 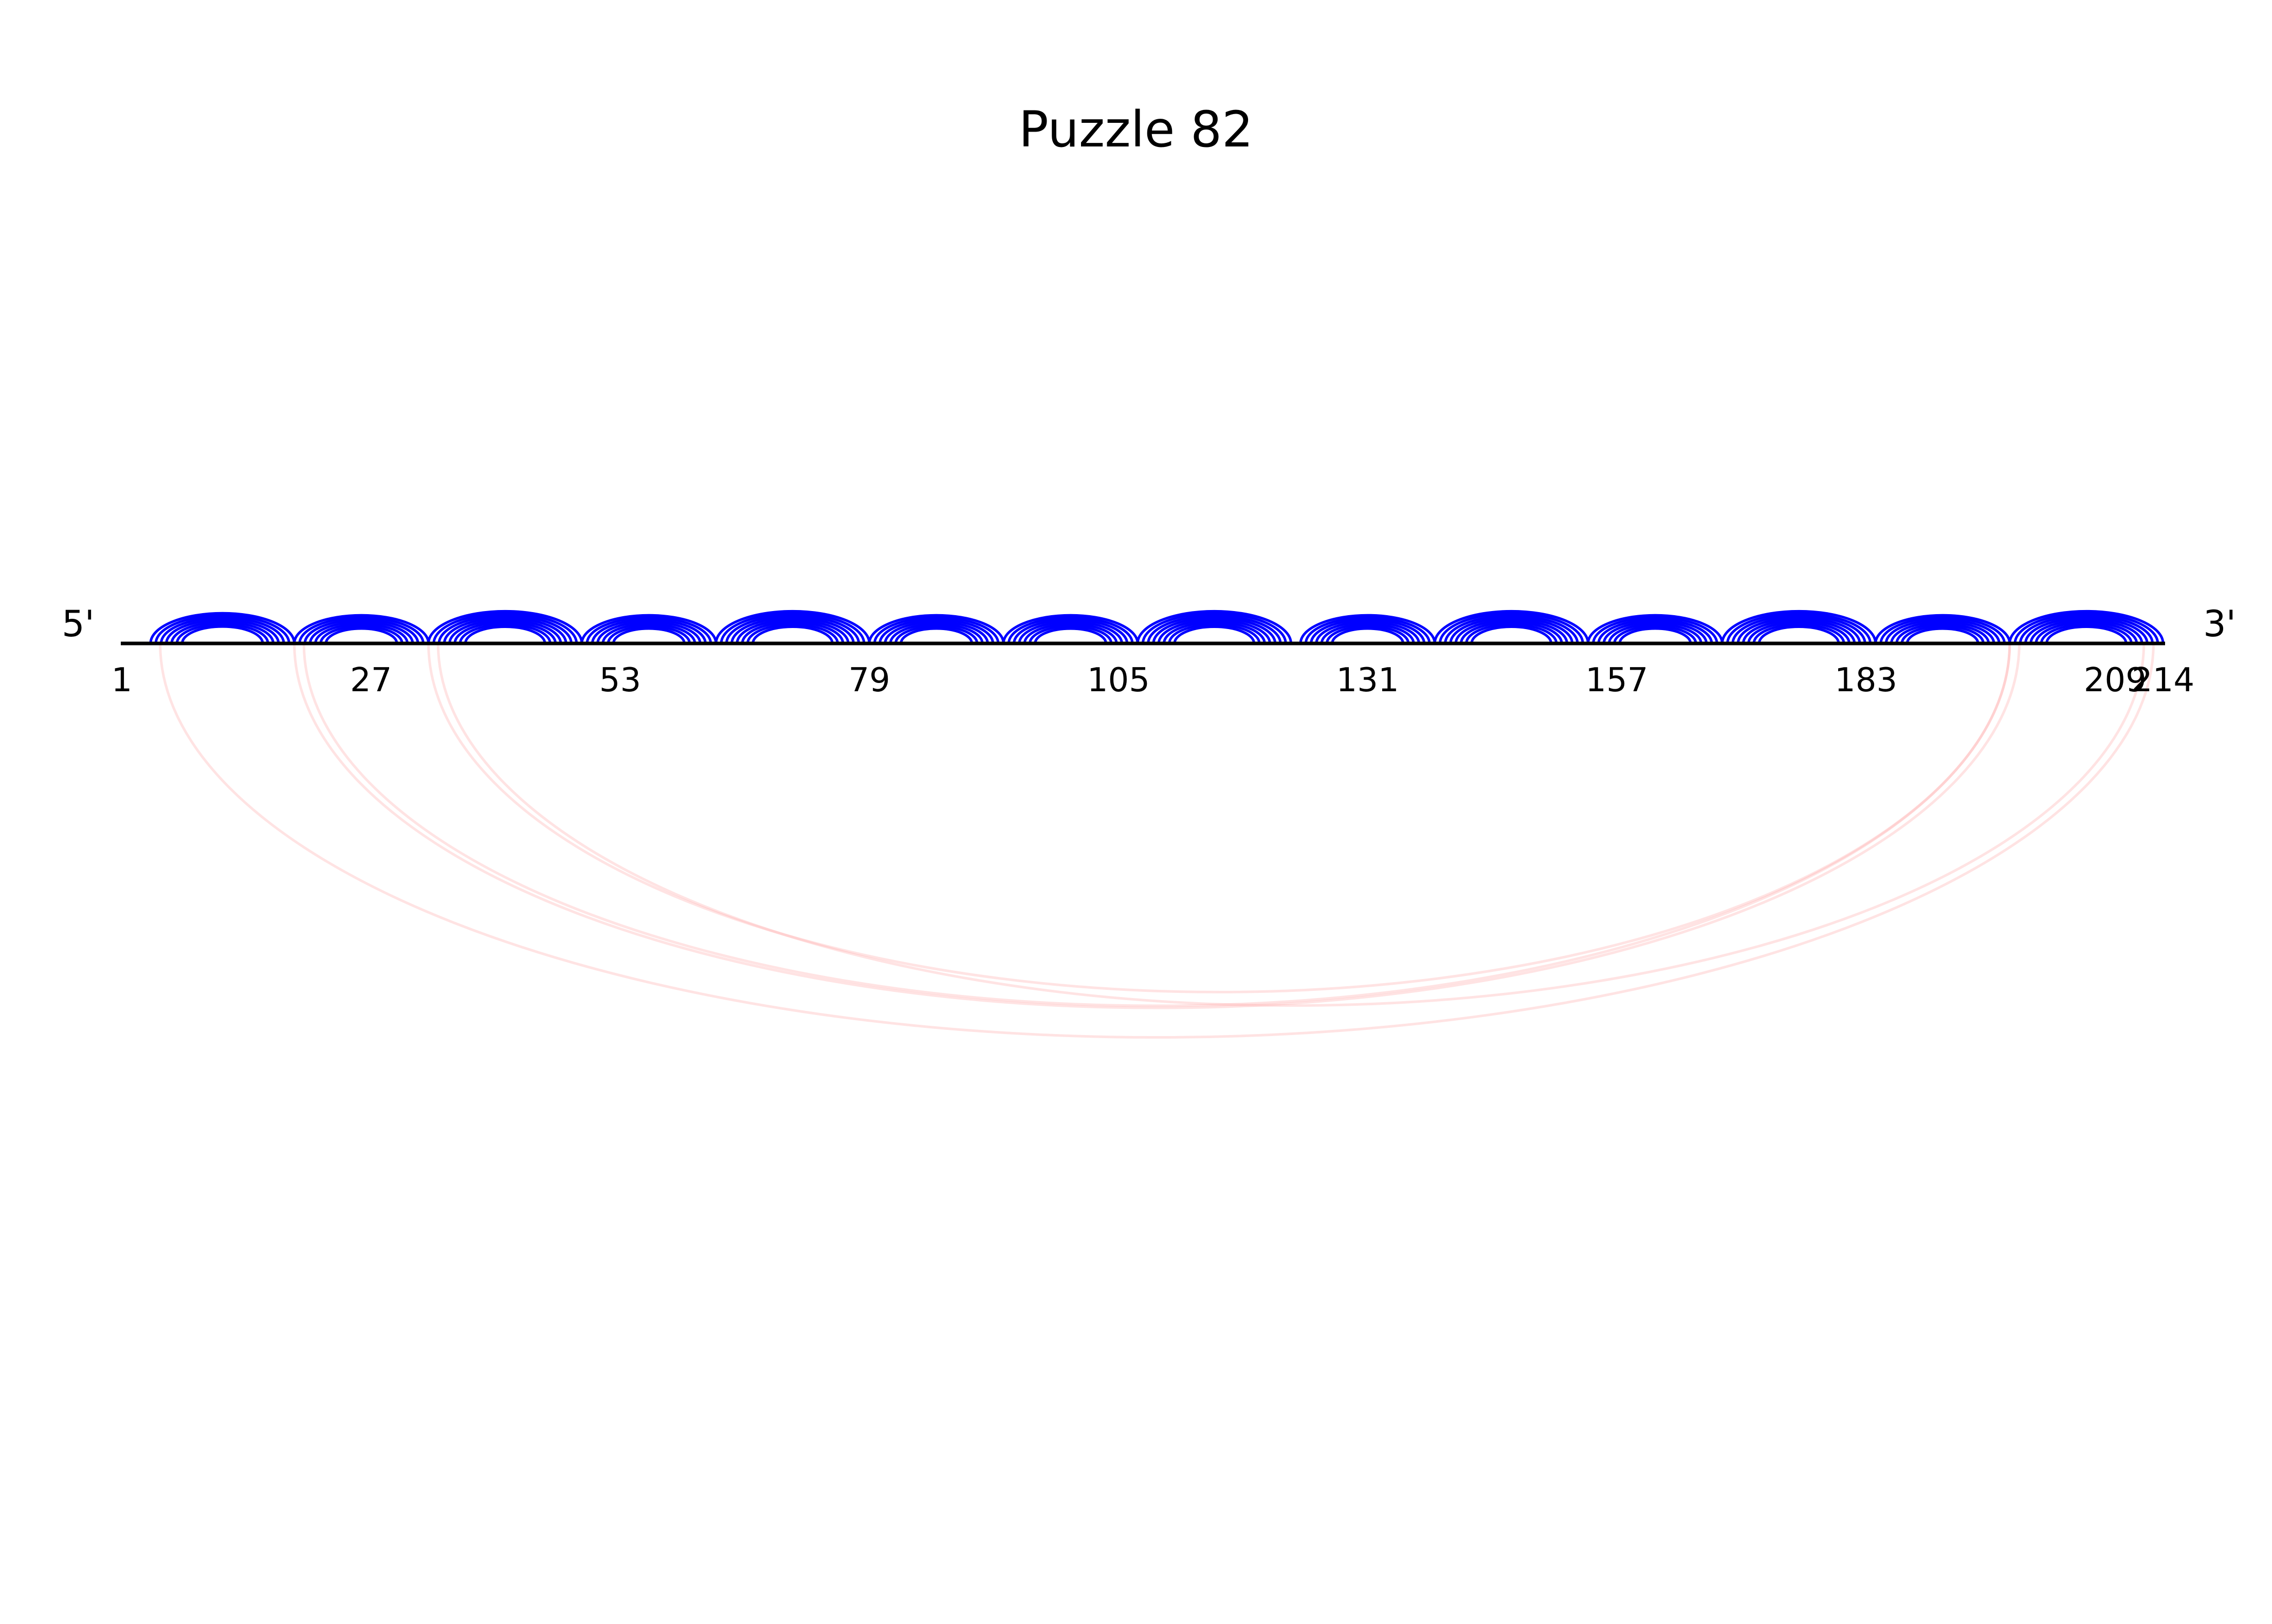 What do you see at coordinates (2115, 680) in the screenshot?
I see `tick-label: 209` at bounding box center [2115, 680].